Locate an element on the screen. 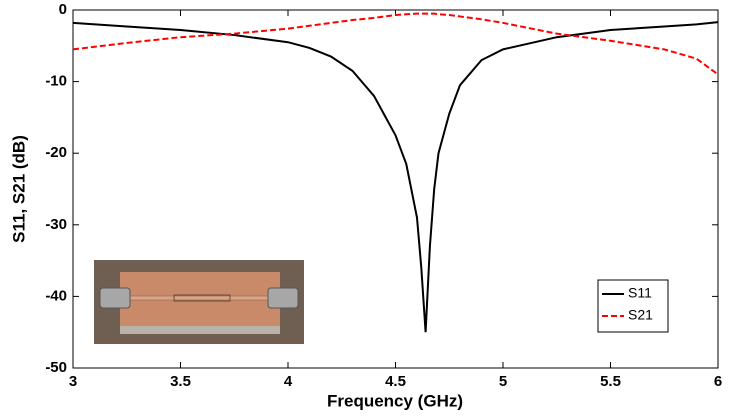 The width and height of the screenshot is (732, 419). y-tick-label: -20 is located at coordinates (56, 152).